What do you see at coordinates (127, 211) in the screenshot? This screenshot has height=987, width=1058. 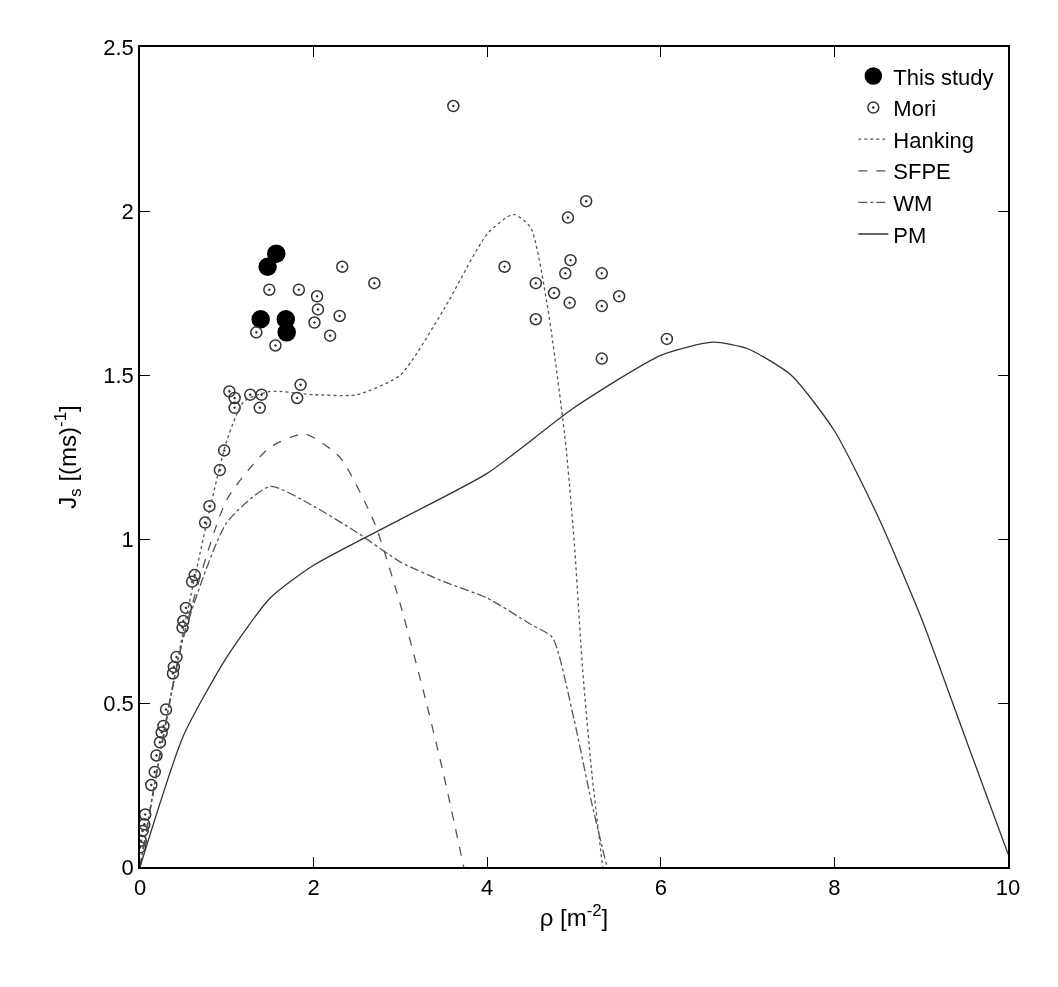 I see `y-tick-label: 2` at bounding box center [127, 211].